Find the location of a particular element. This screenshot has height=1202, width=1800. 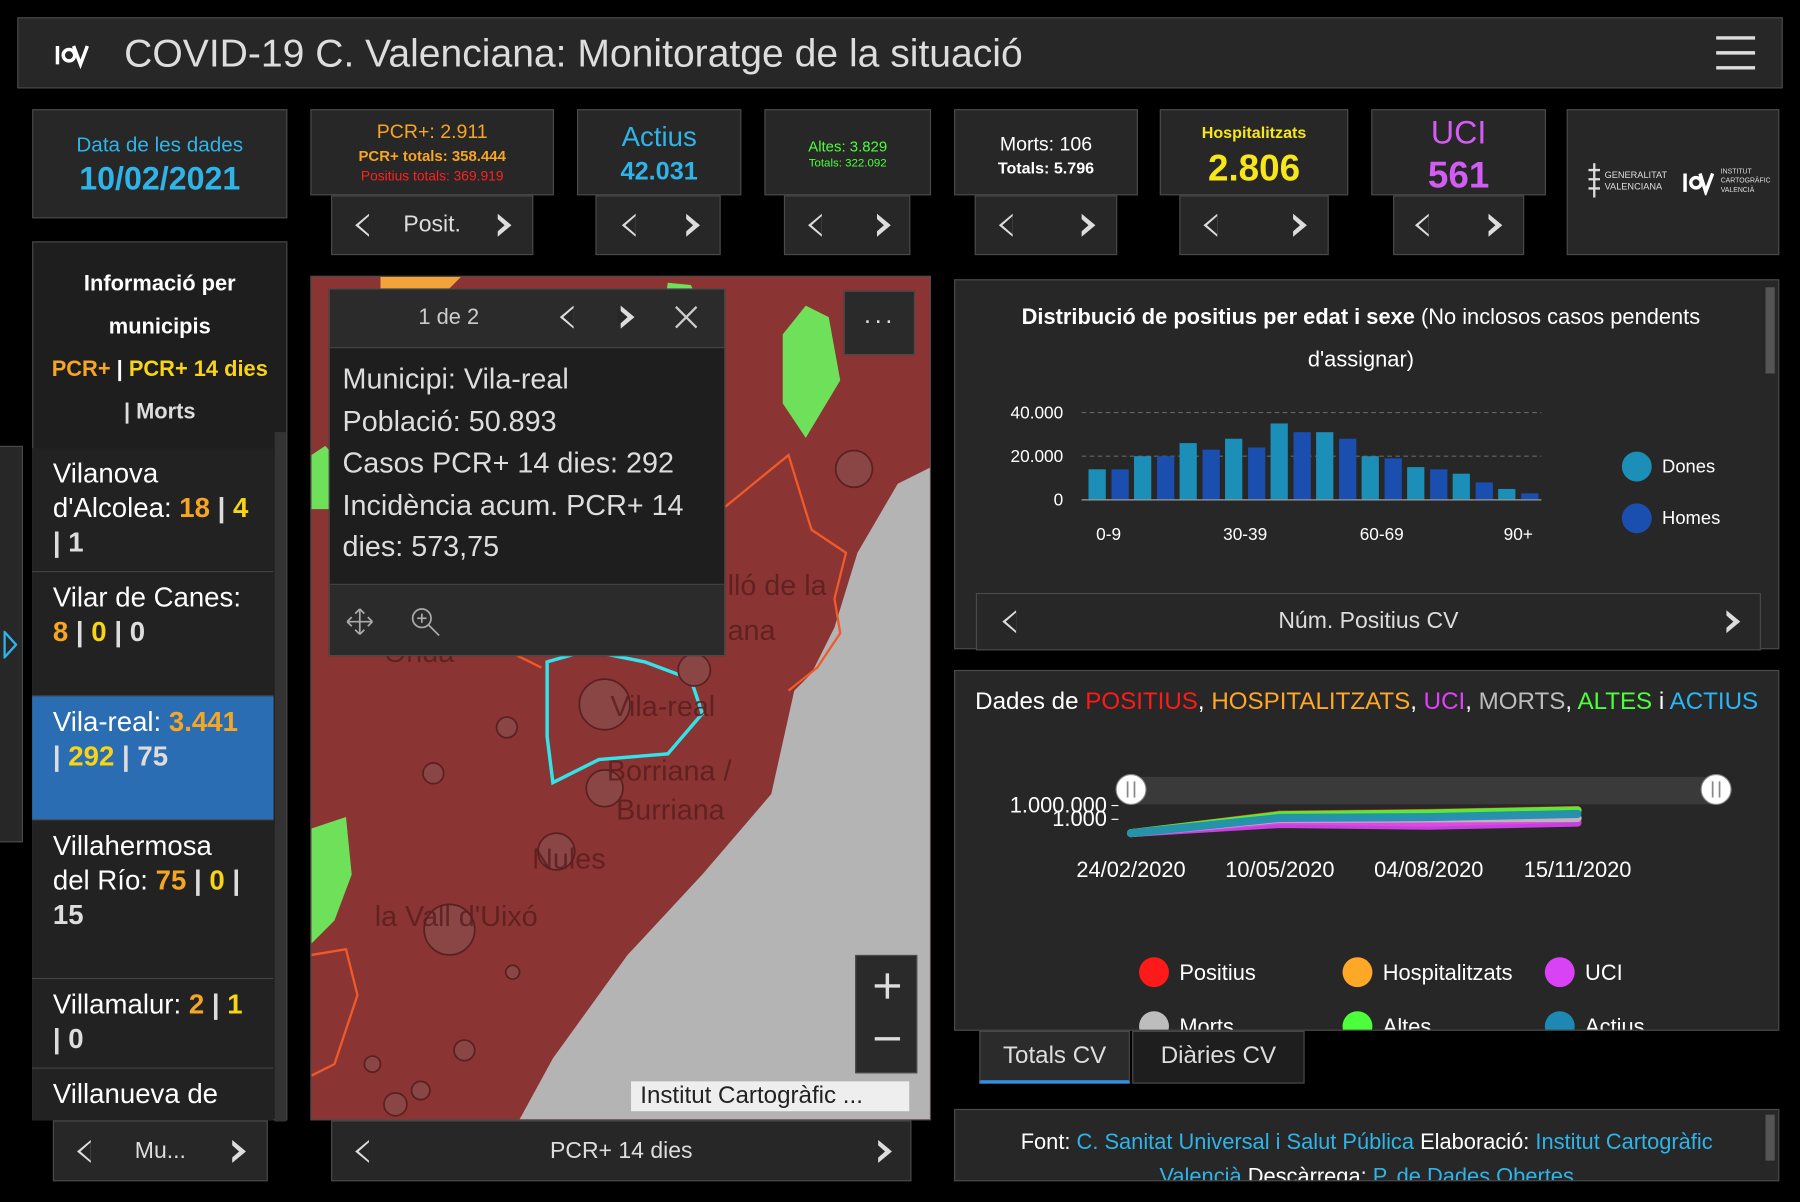

list-item: Vilanova d'Alcolea: 18 | 4 | 1 is located at coordinates (153, 510).